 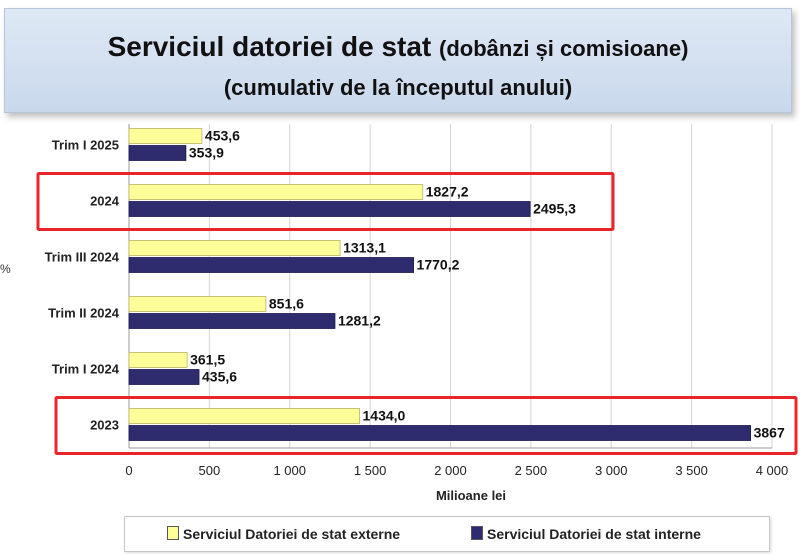 I want to click on x-tick-label: 1 000, so click(x=289, y=470).